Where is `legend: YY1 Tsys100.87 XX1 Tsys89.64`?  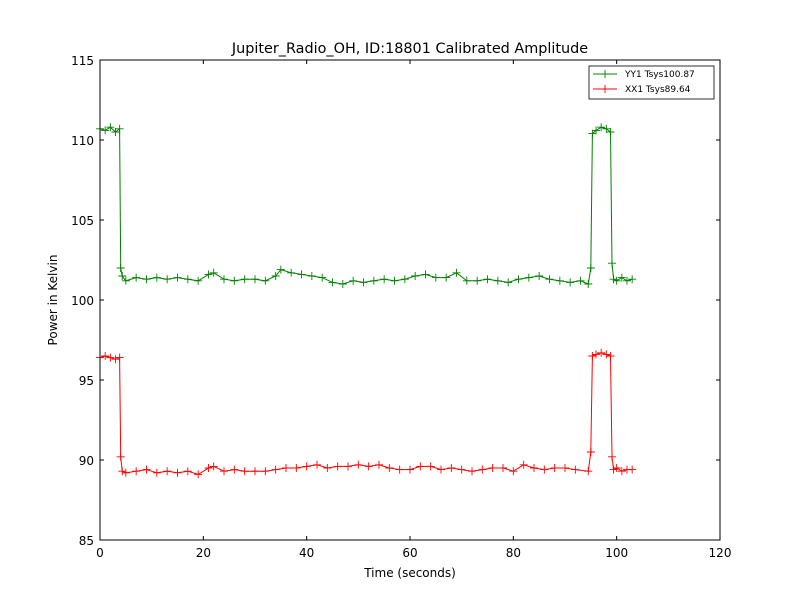 legend: YY1 Tsys100.87 XX1 Tsys89.64 is located at coordinates (651, 82).